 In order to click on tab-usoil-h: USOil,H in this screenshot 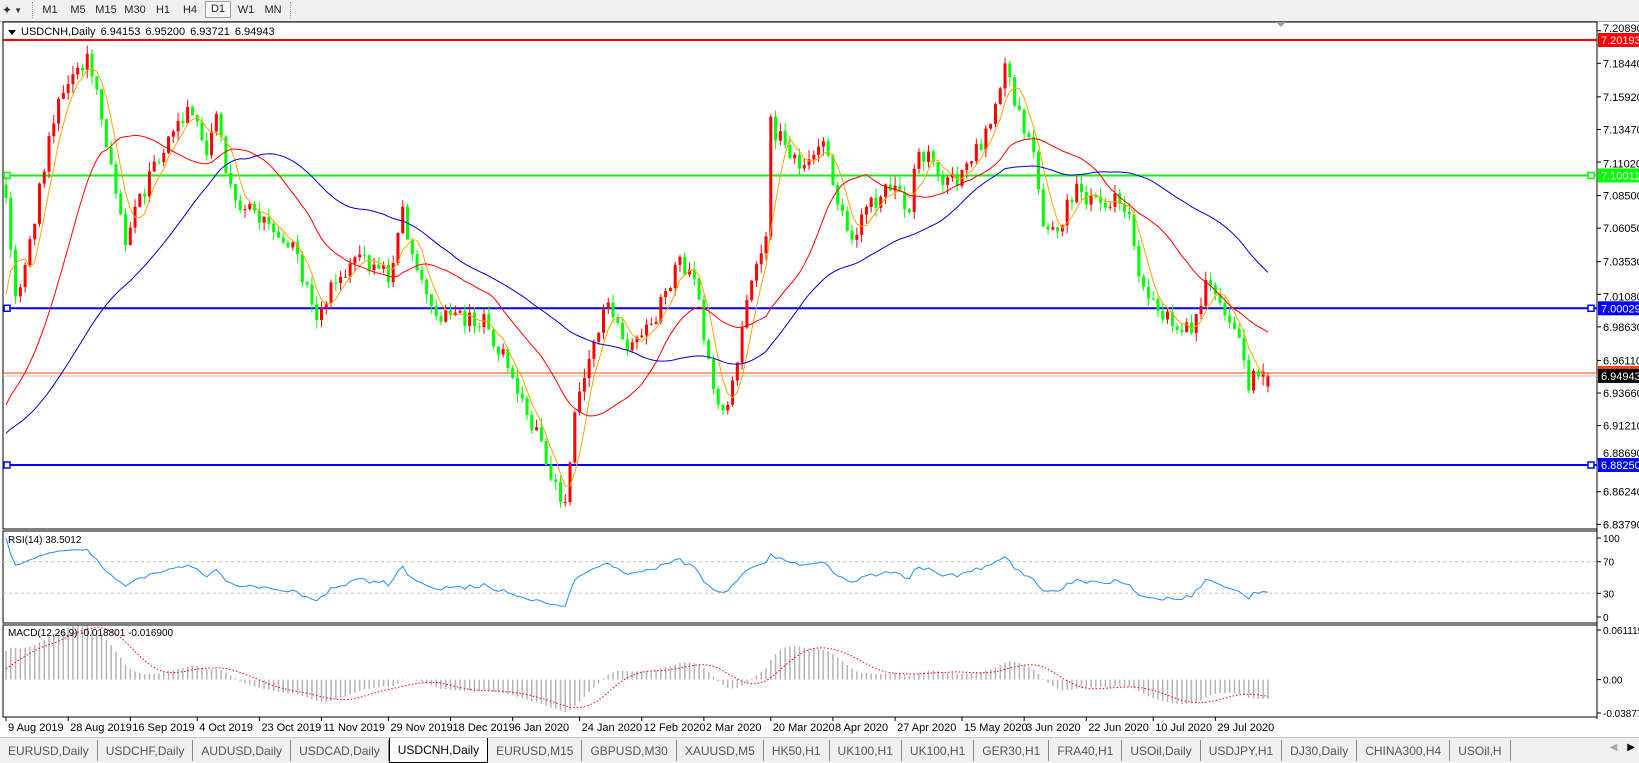, I will do `click(1480, 750)`.